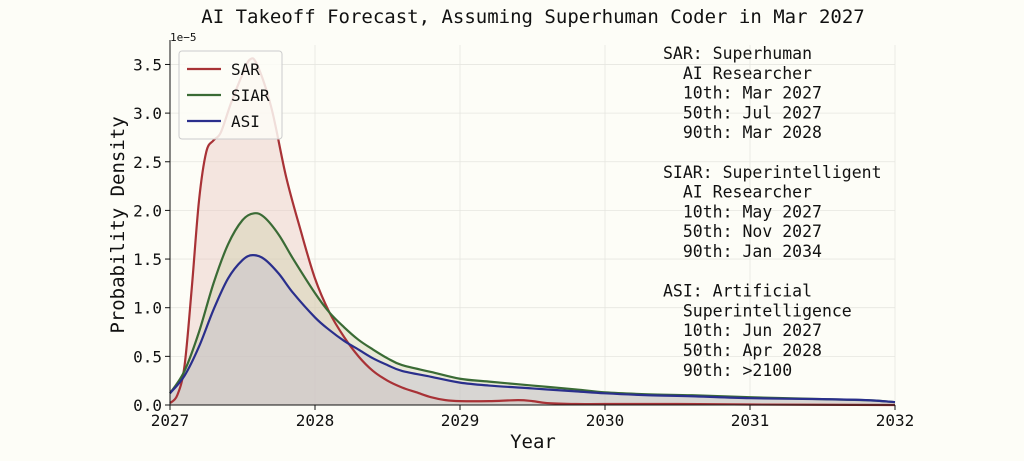 The height and width of the screenshot is (461, 1024). I want to click on annotation-line: 10th: Mar 2027, so click(742, 93).